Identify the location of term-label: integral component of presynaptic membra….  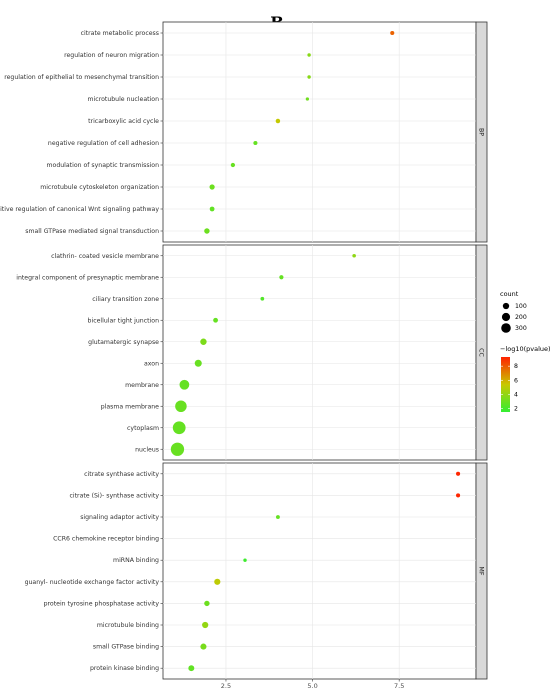
(87, 277).